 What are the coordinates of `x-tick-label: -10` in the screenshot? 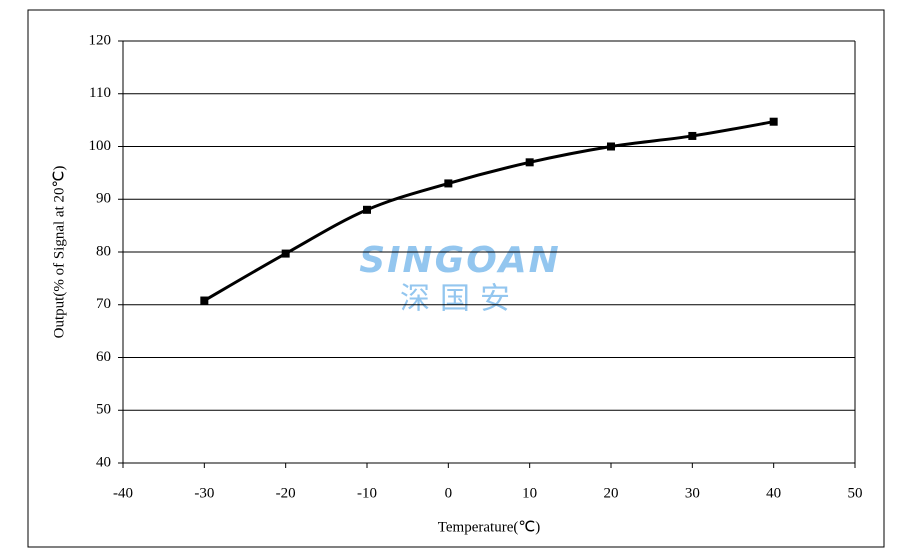 It's located at (367, 493).